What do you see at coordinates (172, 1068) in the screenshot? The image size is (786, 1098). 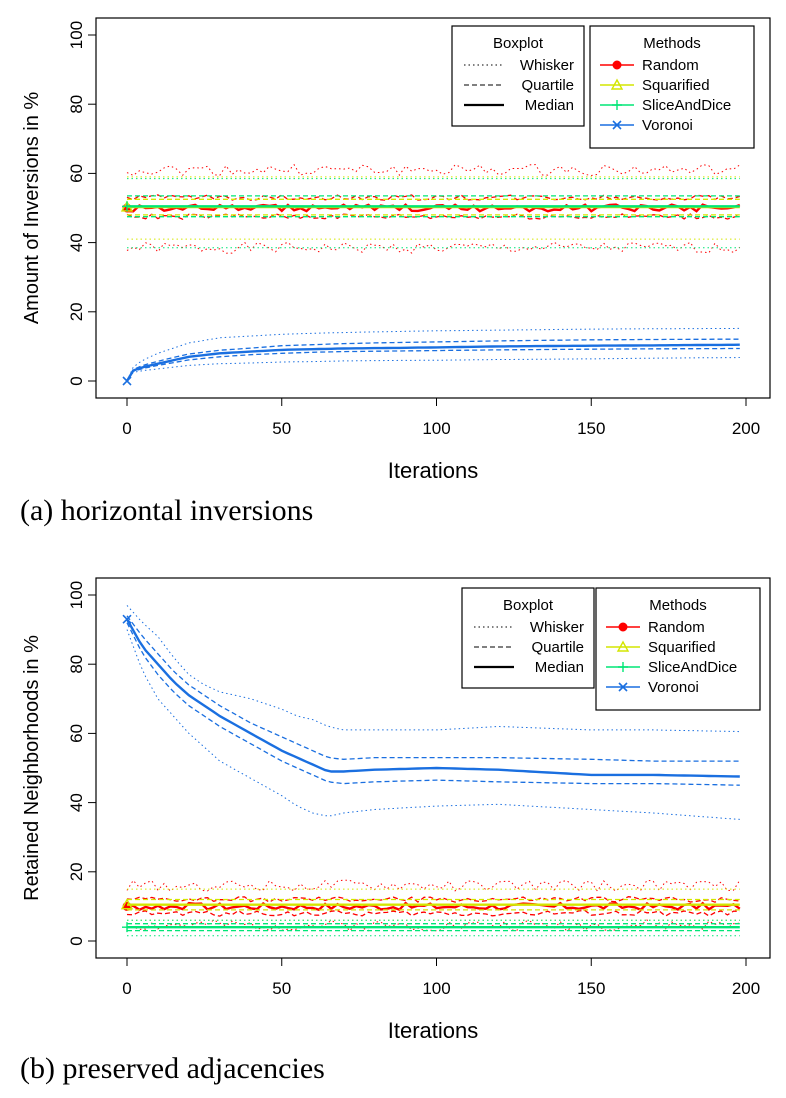 I see `chart-caption-b: (b) preserved adjacencies` at bounding box center [172, 1068].